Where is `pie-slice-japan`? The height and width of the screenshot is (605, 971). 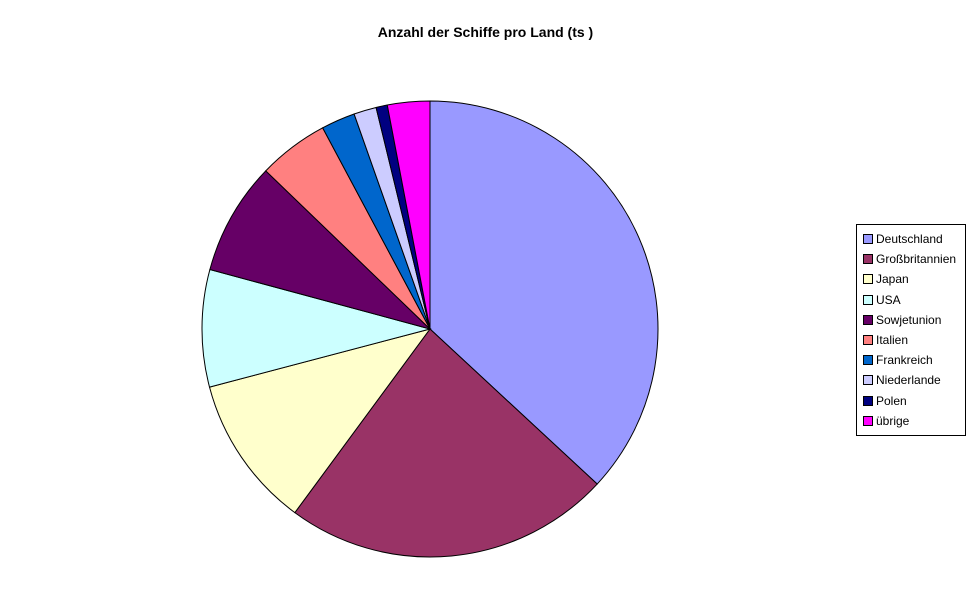 pie-slice-japan is located at coordinates (320, 421).